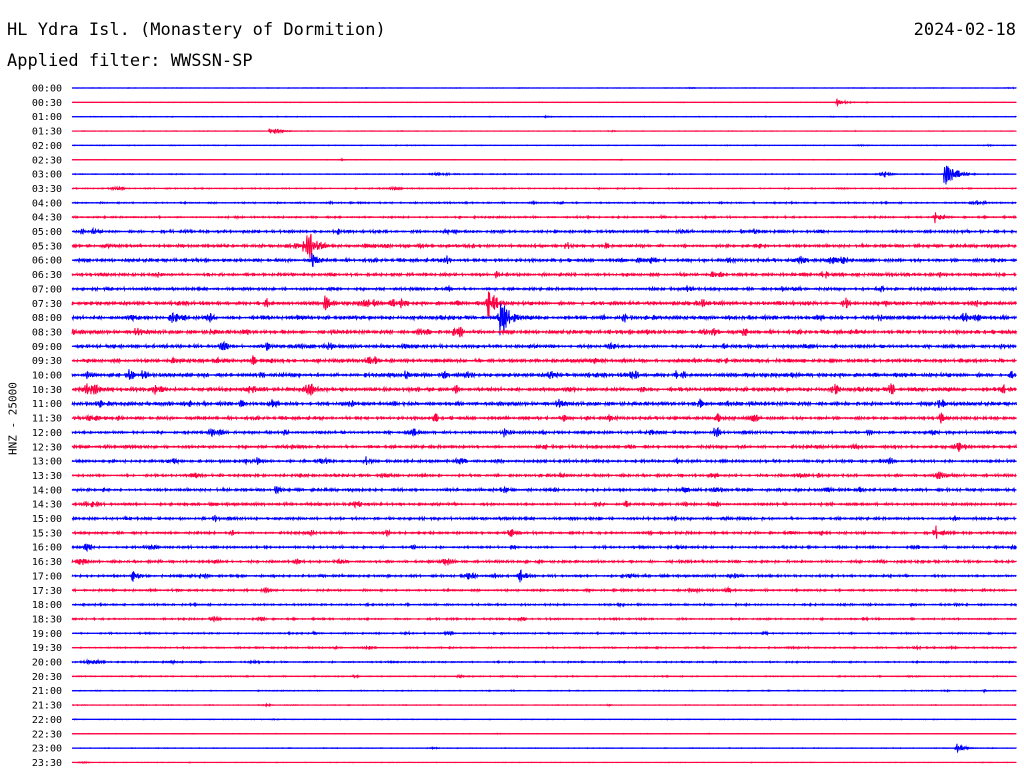 This screenshot has width=1024, height=780. Describe the element at coordinates (47, 734) in the screenshot. I see `row-time-label: 22:30` at that location.